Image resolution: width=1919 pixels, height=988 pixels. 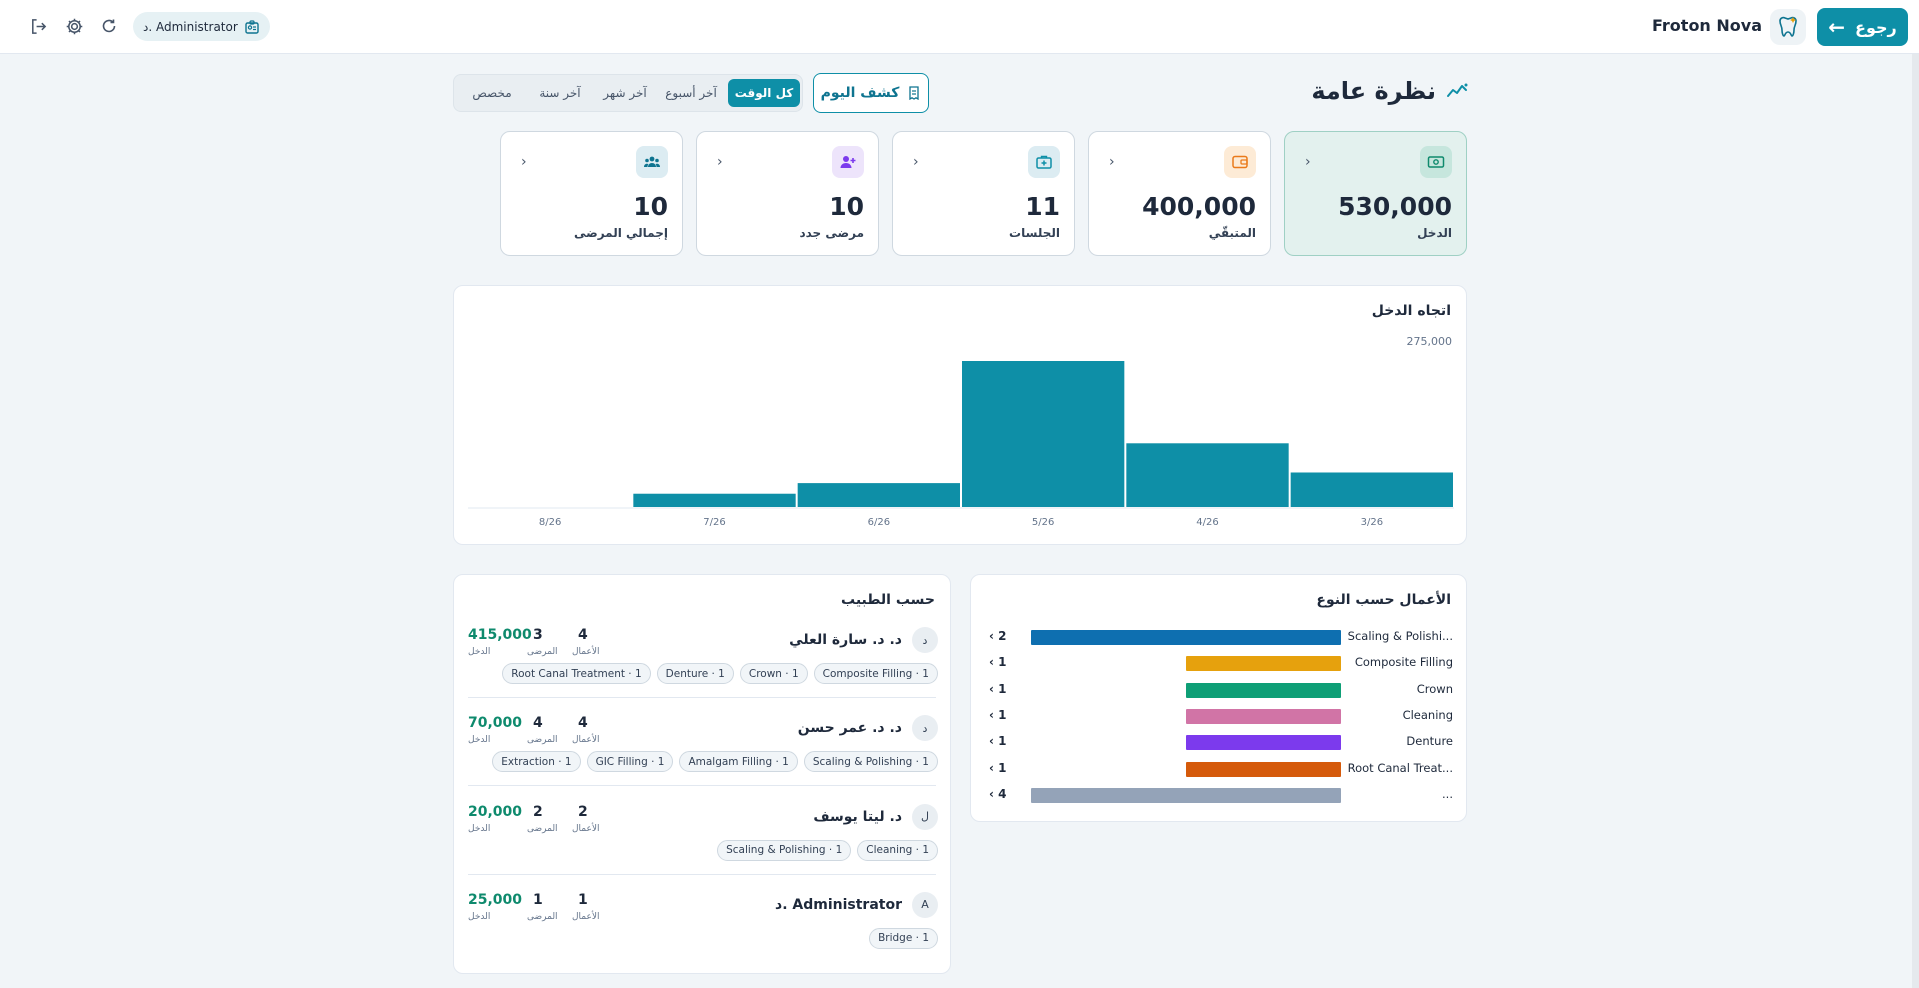 What do you see at coordinates (1373, 91) in the screenshot?
I see `page-title: نظرة عامة` at bounding box center [1373, 91].